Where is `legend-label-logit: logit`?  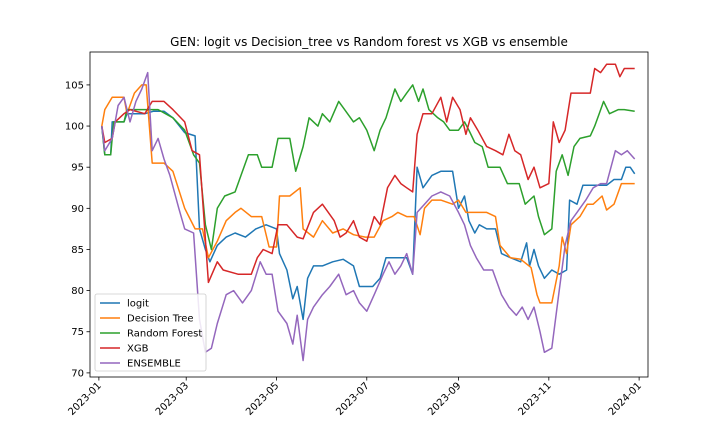
legend-label-logit: logit is located at coordinates (138, 304).